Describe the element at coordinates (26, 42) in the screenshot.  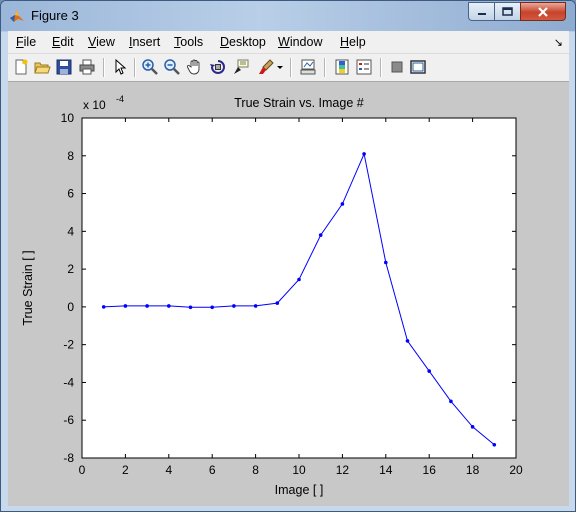
I see `menu-file: File` at that location.